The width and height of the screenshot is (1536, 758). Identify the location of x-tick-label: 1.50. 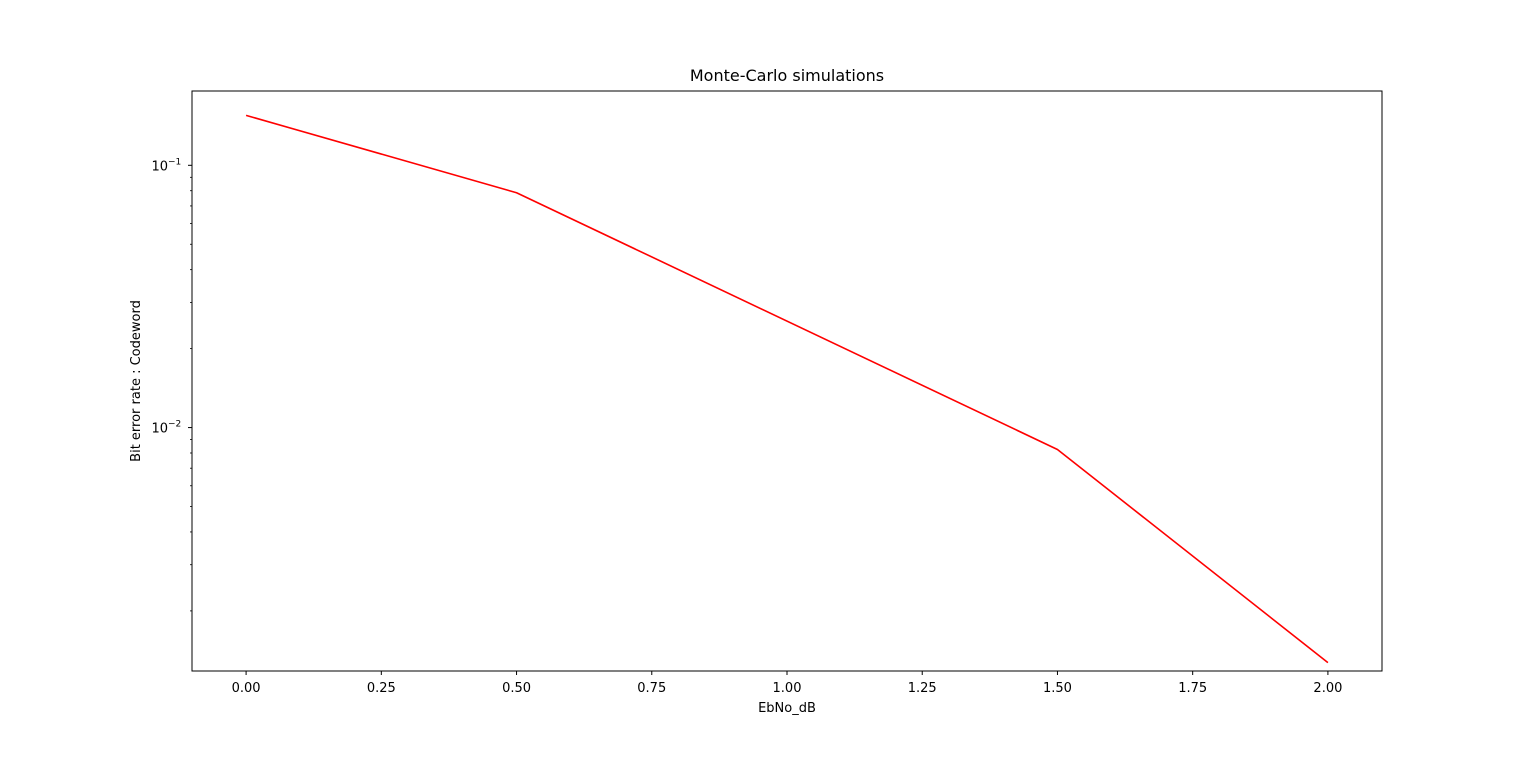
(1057, 688).